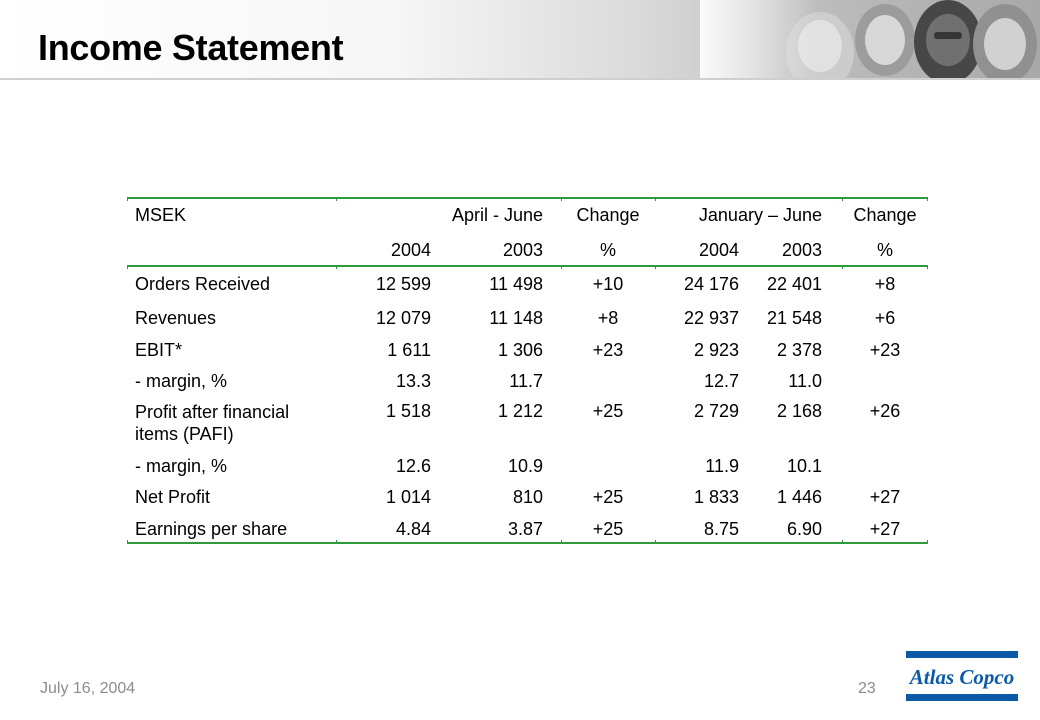 This screenshot has height=720, width=1040. I want to click on page-number: 23, so click(867, 688).